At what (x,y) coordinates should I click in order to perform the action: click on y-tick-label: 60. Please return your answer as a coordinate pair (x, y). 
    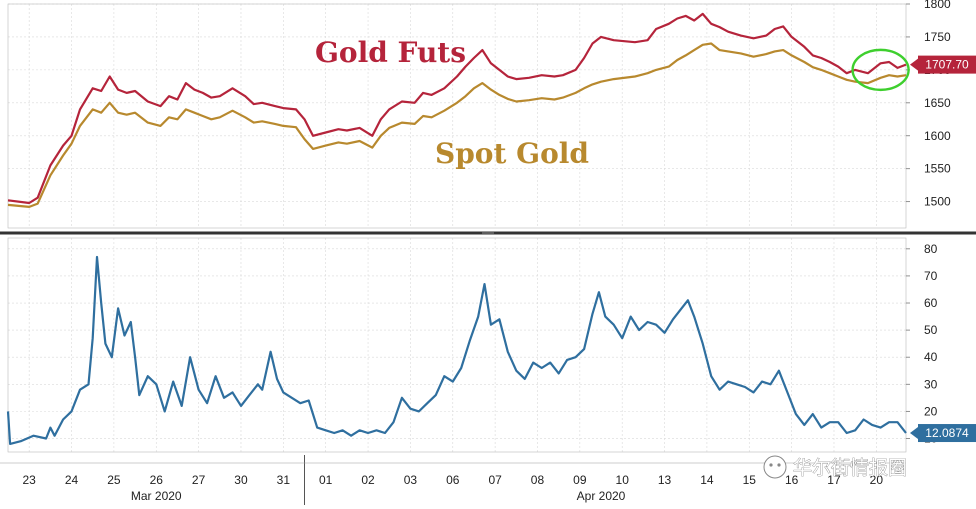
    Looking at the image, I should click on (931, 303).